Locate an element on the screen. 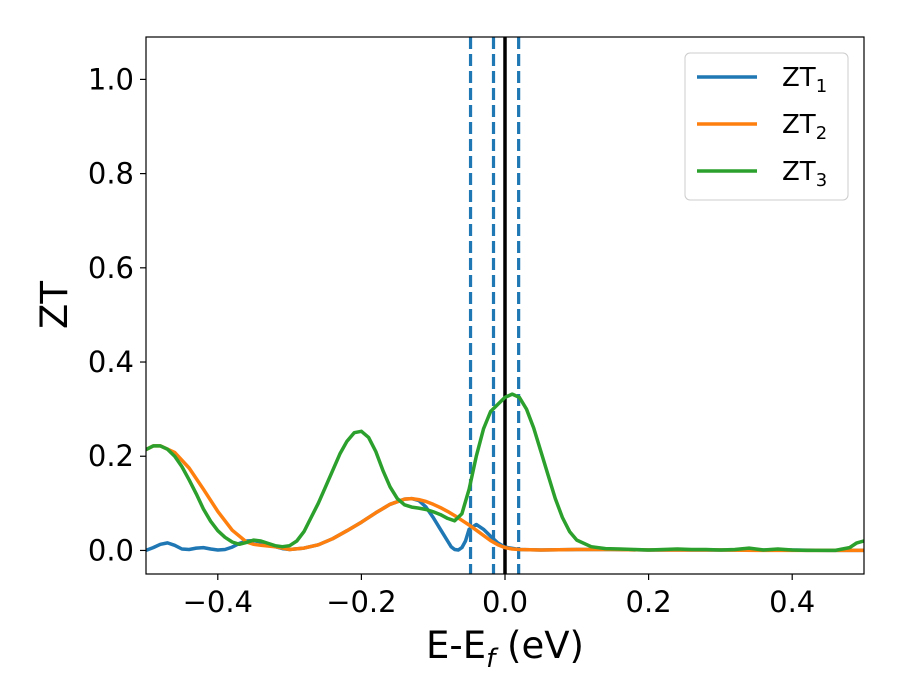 The width and height of the screenshot is (900, 700). y-tick-label: 0.6 is located at coordinates (111, 268).